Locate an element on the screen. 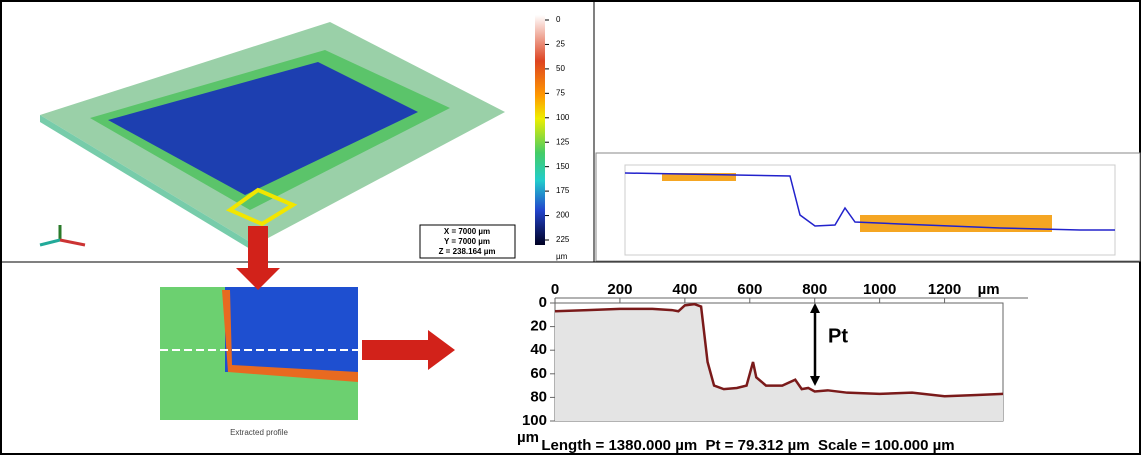 Image resolution: width=1141 pixels, height=455 pixels. colorbar-tick-label: 150 is located at coordinates (563, 166).